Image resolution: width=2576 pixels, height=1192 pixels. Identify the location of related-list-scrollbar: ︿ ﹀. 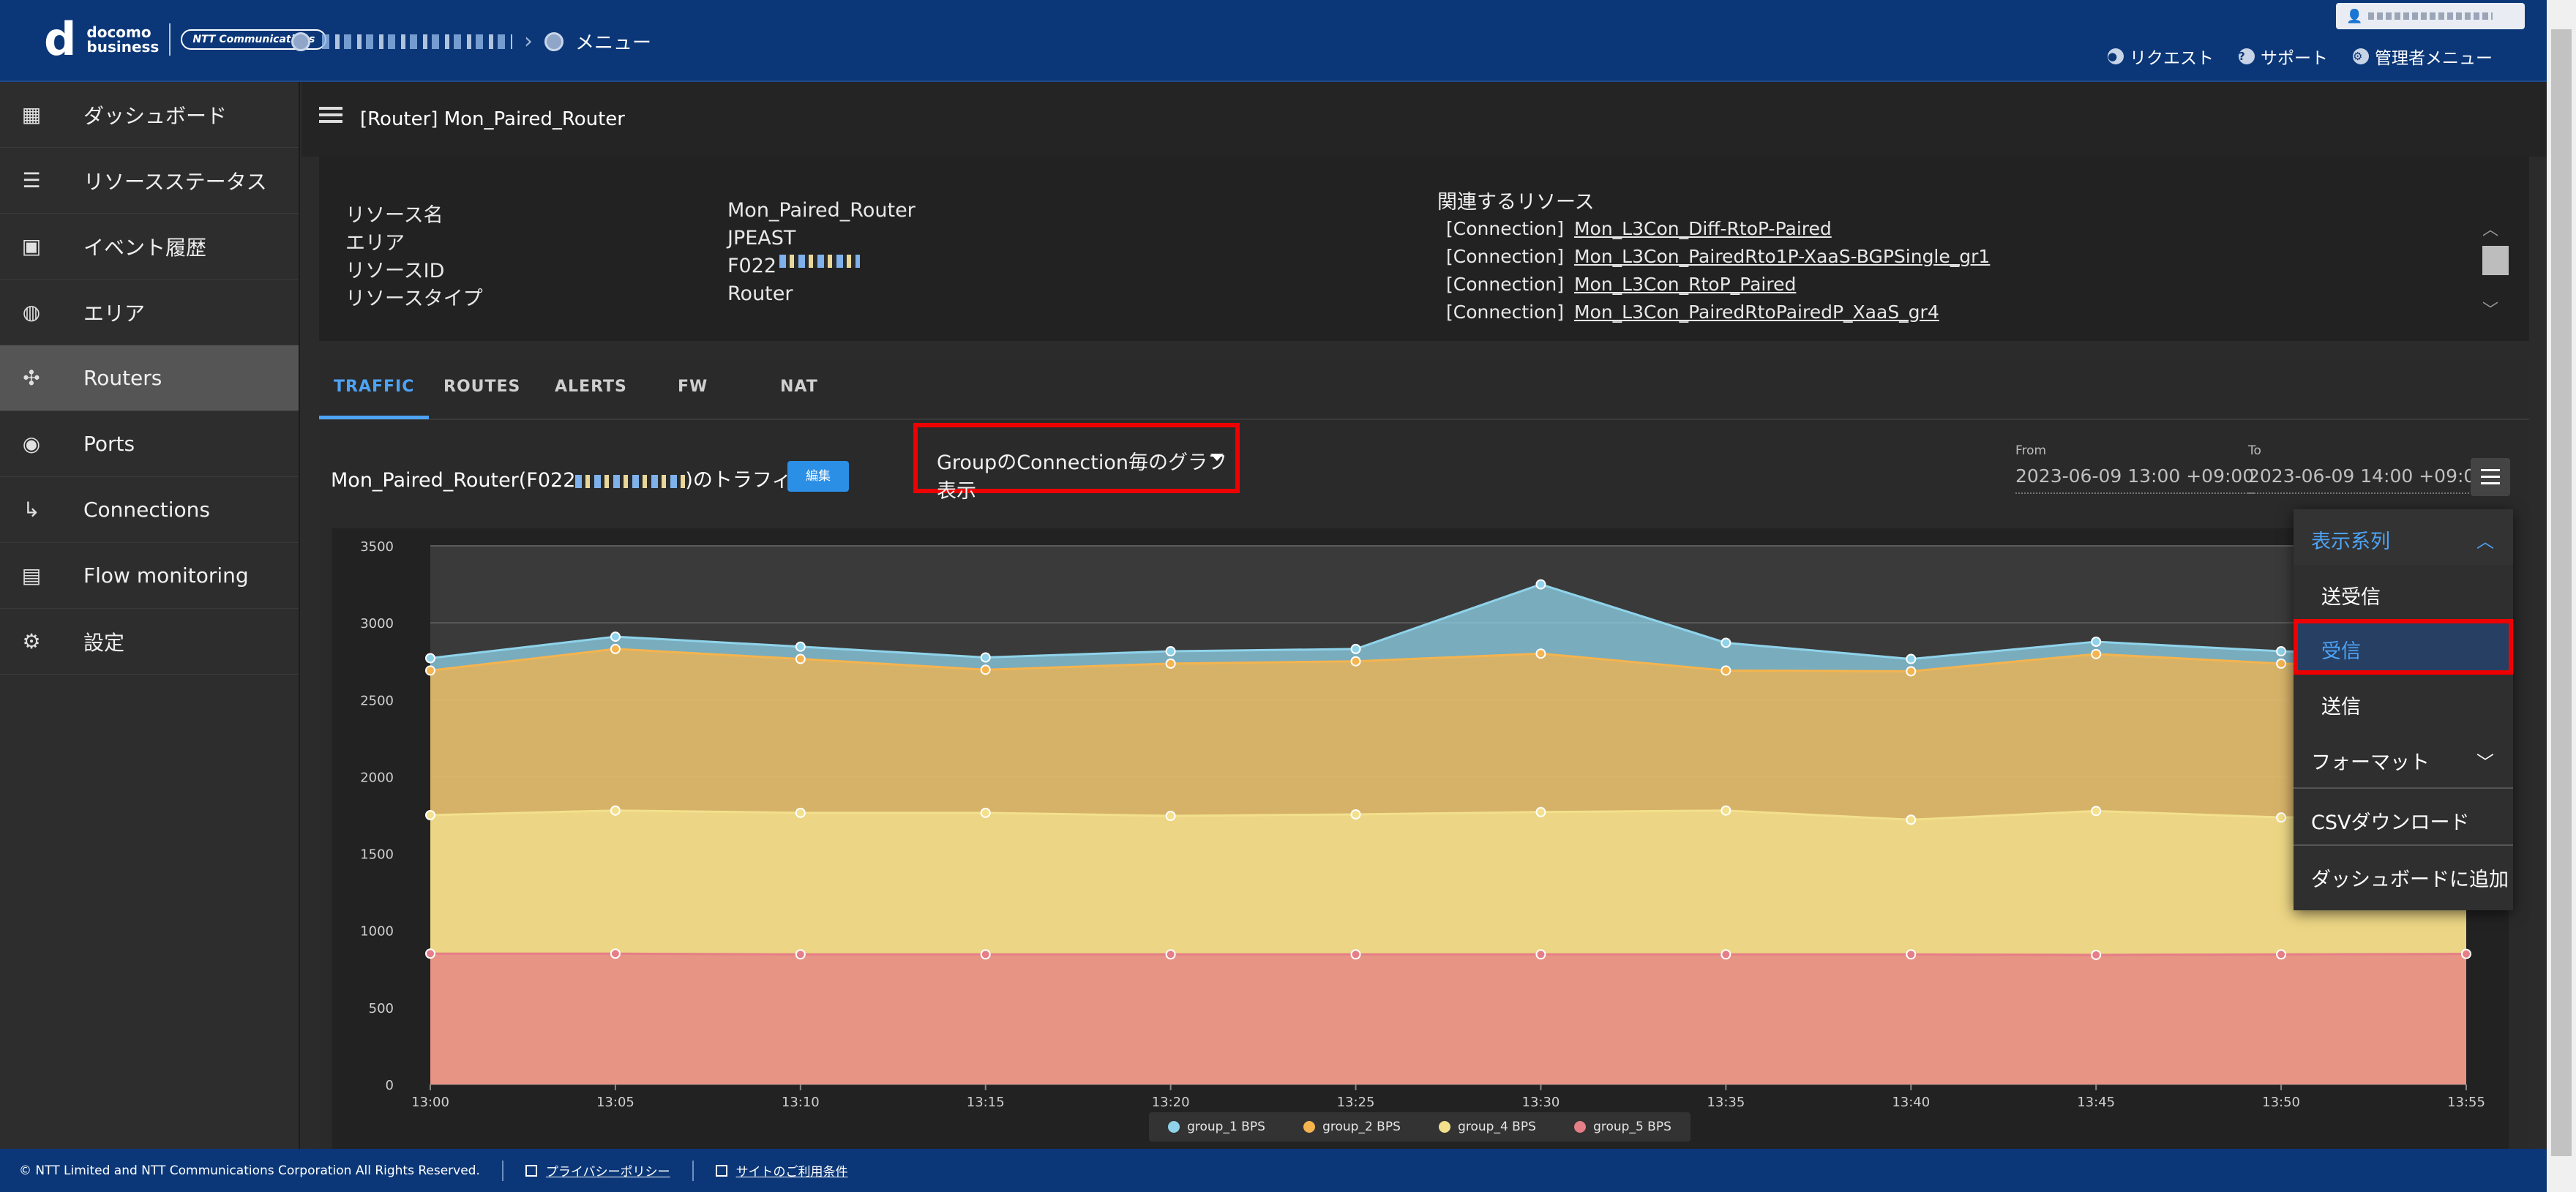
(2492, 271).